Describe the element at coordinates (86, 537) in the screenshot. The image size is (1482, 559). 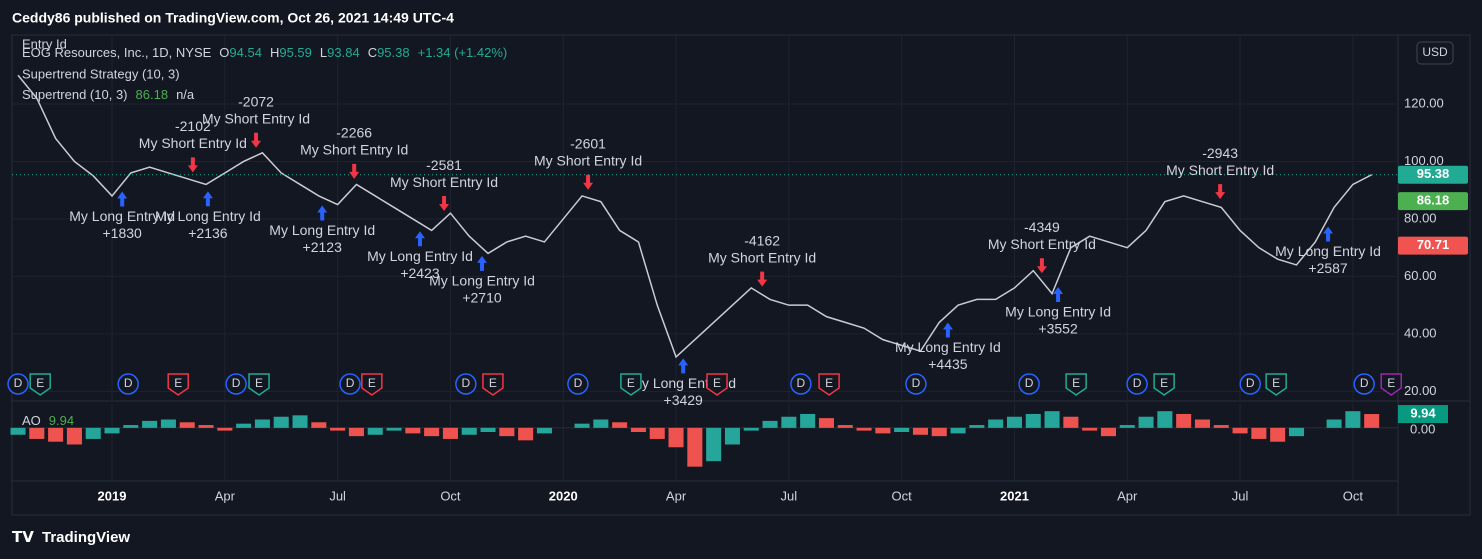
I see `brand: TradingView` at that location.